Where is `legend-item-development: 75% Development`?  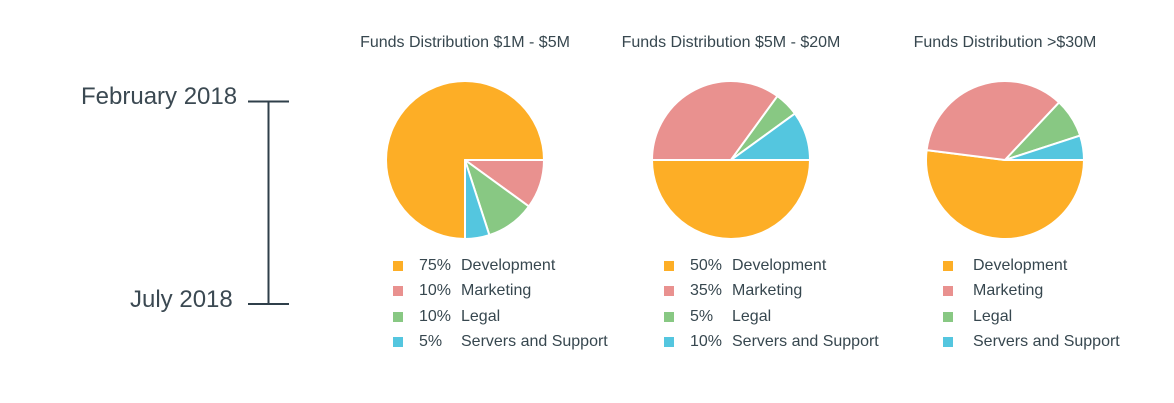 legend-item-development: 75% Development is located at coordinates (500, 266).